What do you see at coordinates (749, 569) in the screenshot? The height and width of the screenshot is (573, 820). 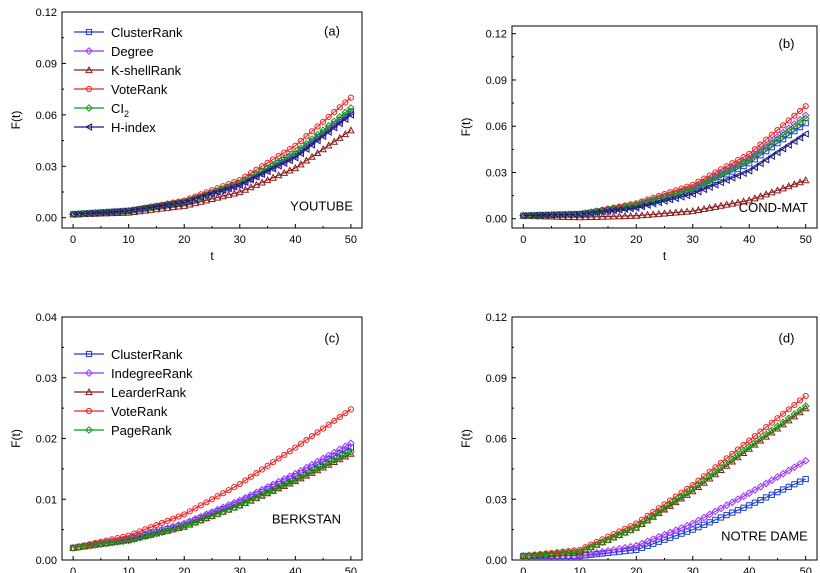 I see `x-tick-label: 40` at bounding box center [749, 569].